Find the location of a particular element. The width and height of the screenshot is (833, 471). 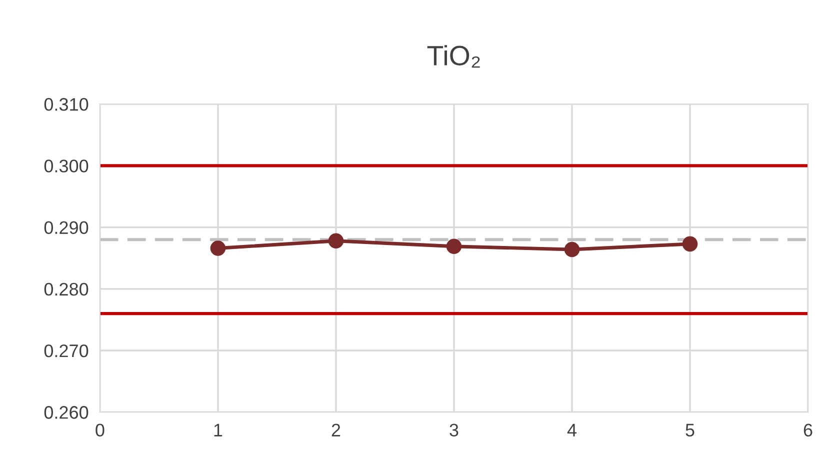

x-tick-label: 1 is located at coordinates (218, 430).